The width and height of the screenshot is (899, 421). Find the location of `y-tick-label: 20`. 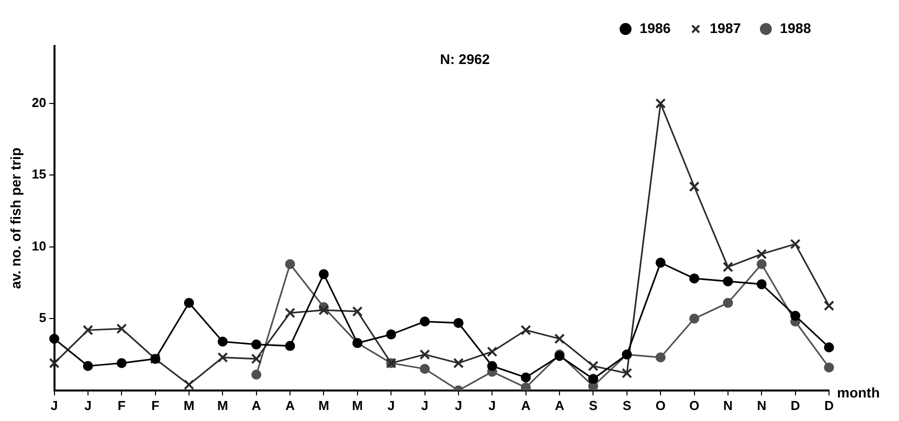

y-tick-label: 20 is located at coordinates (39, 102).